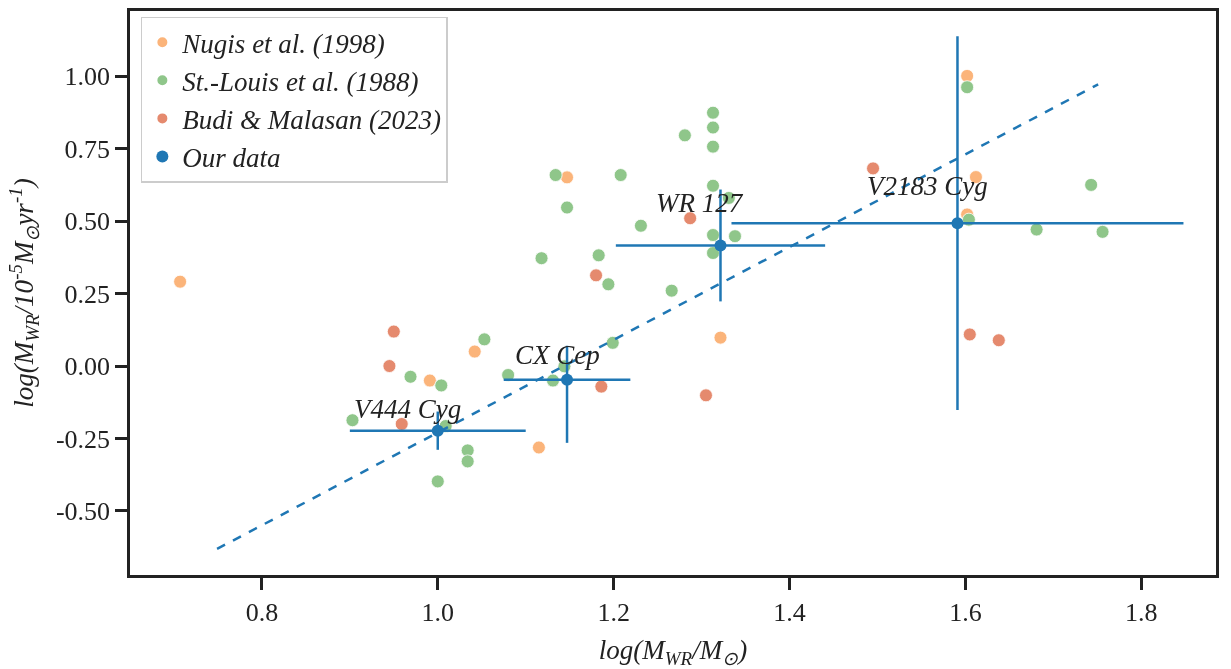 The width and height of the screenshot is (1231, 669). I want to click on x-tick-label: 1.2, so click(613, 612).